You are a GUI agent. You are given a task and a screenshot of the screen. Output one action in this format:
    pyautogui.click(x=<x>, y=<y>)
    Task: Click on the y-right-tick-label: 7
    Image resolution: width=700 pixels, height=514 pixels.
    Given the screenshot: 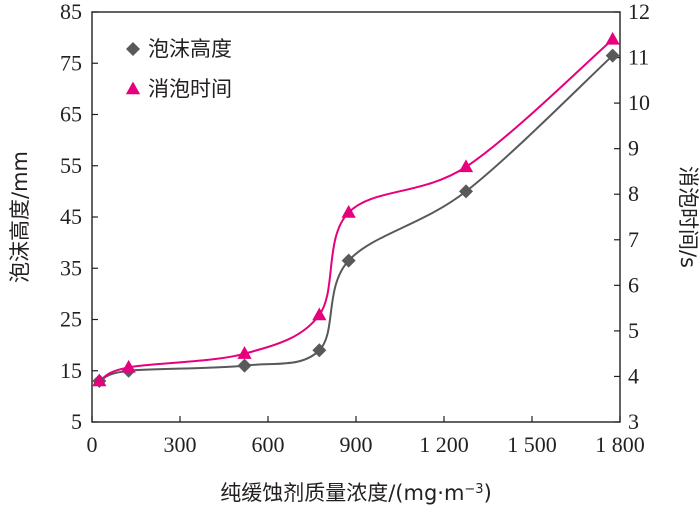 What is the action you would take?
    pyautogui.click(x=633, y=239)
    